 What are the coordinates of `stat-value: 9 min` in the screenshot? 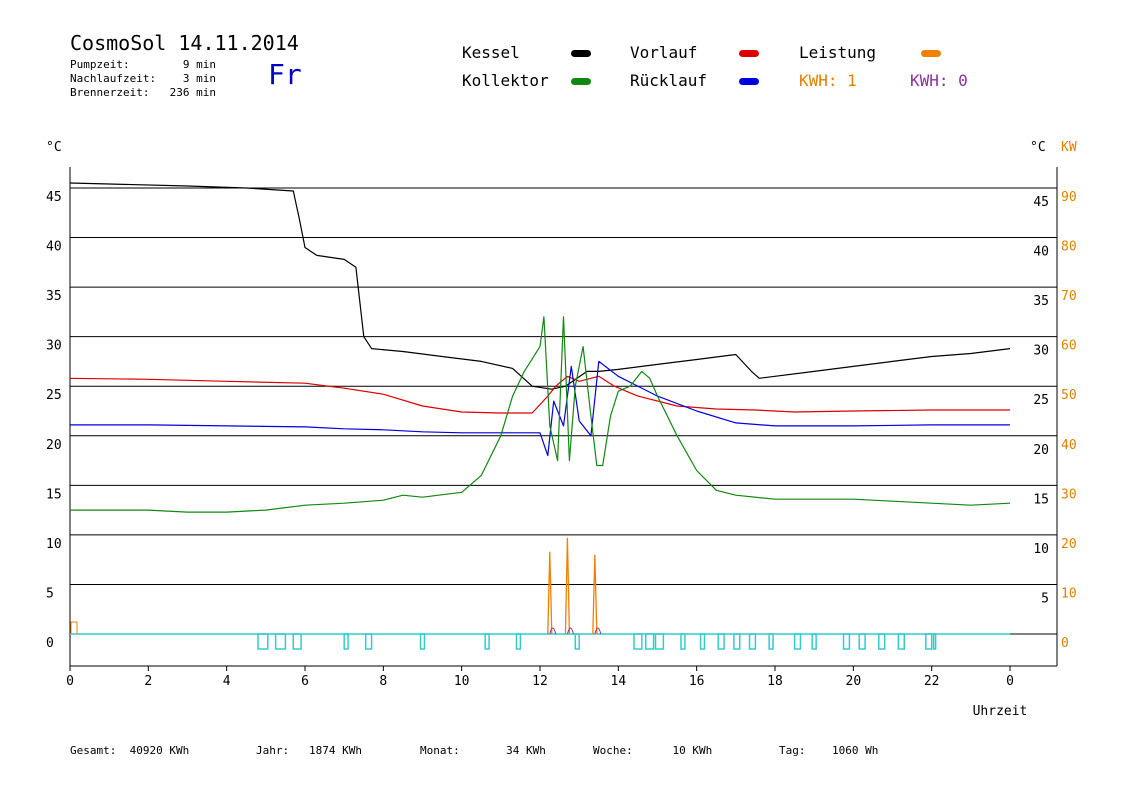 It's located at (199, 64).